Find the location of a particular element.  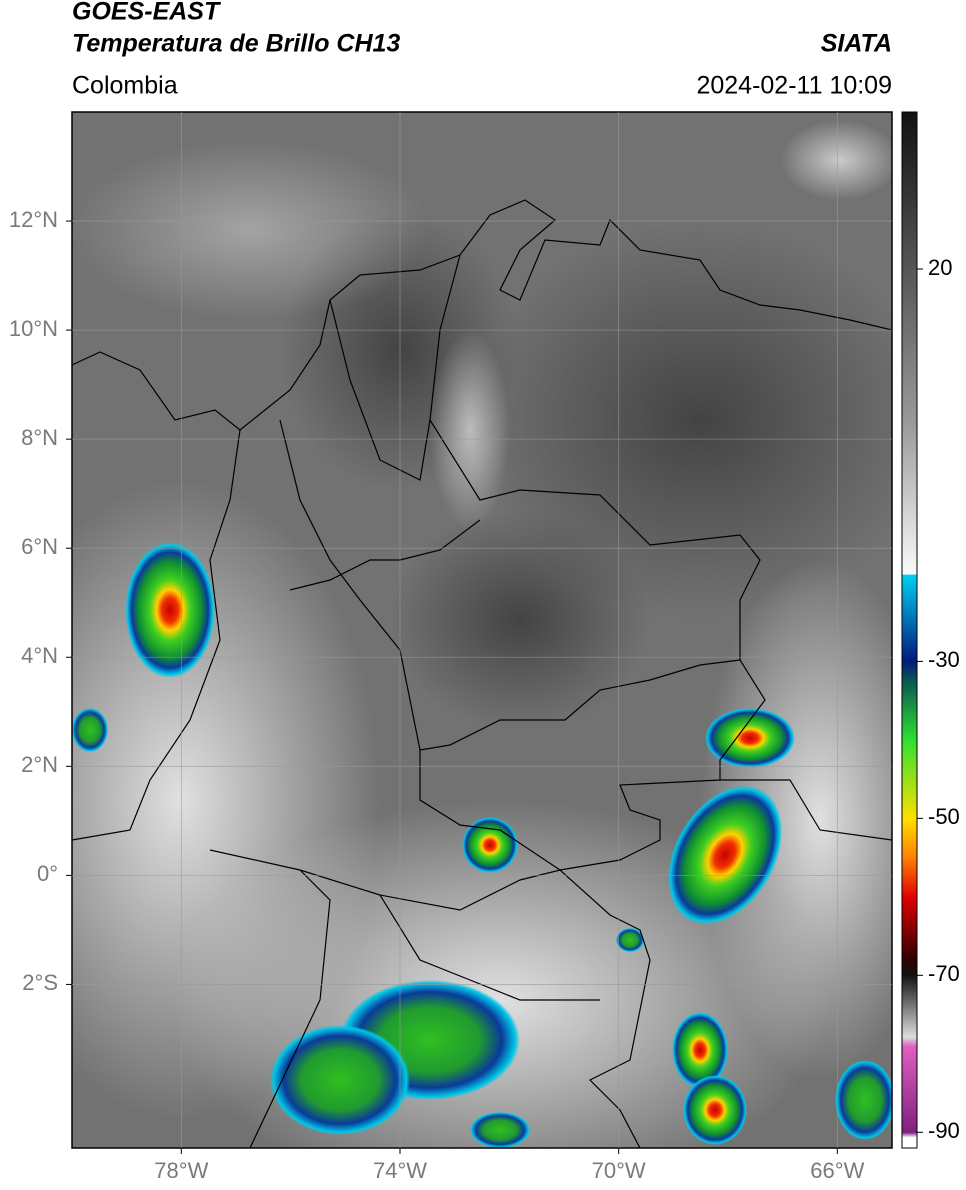

colorbar-tick-label: -70 is located at coordinates (944, 973).